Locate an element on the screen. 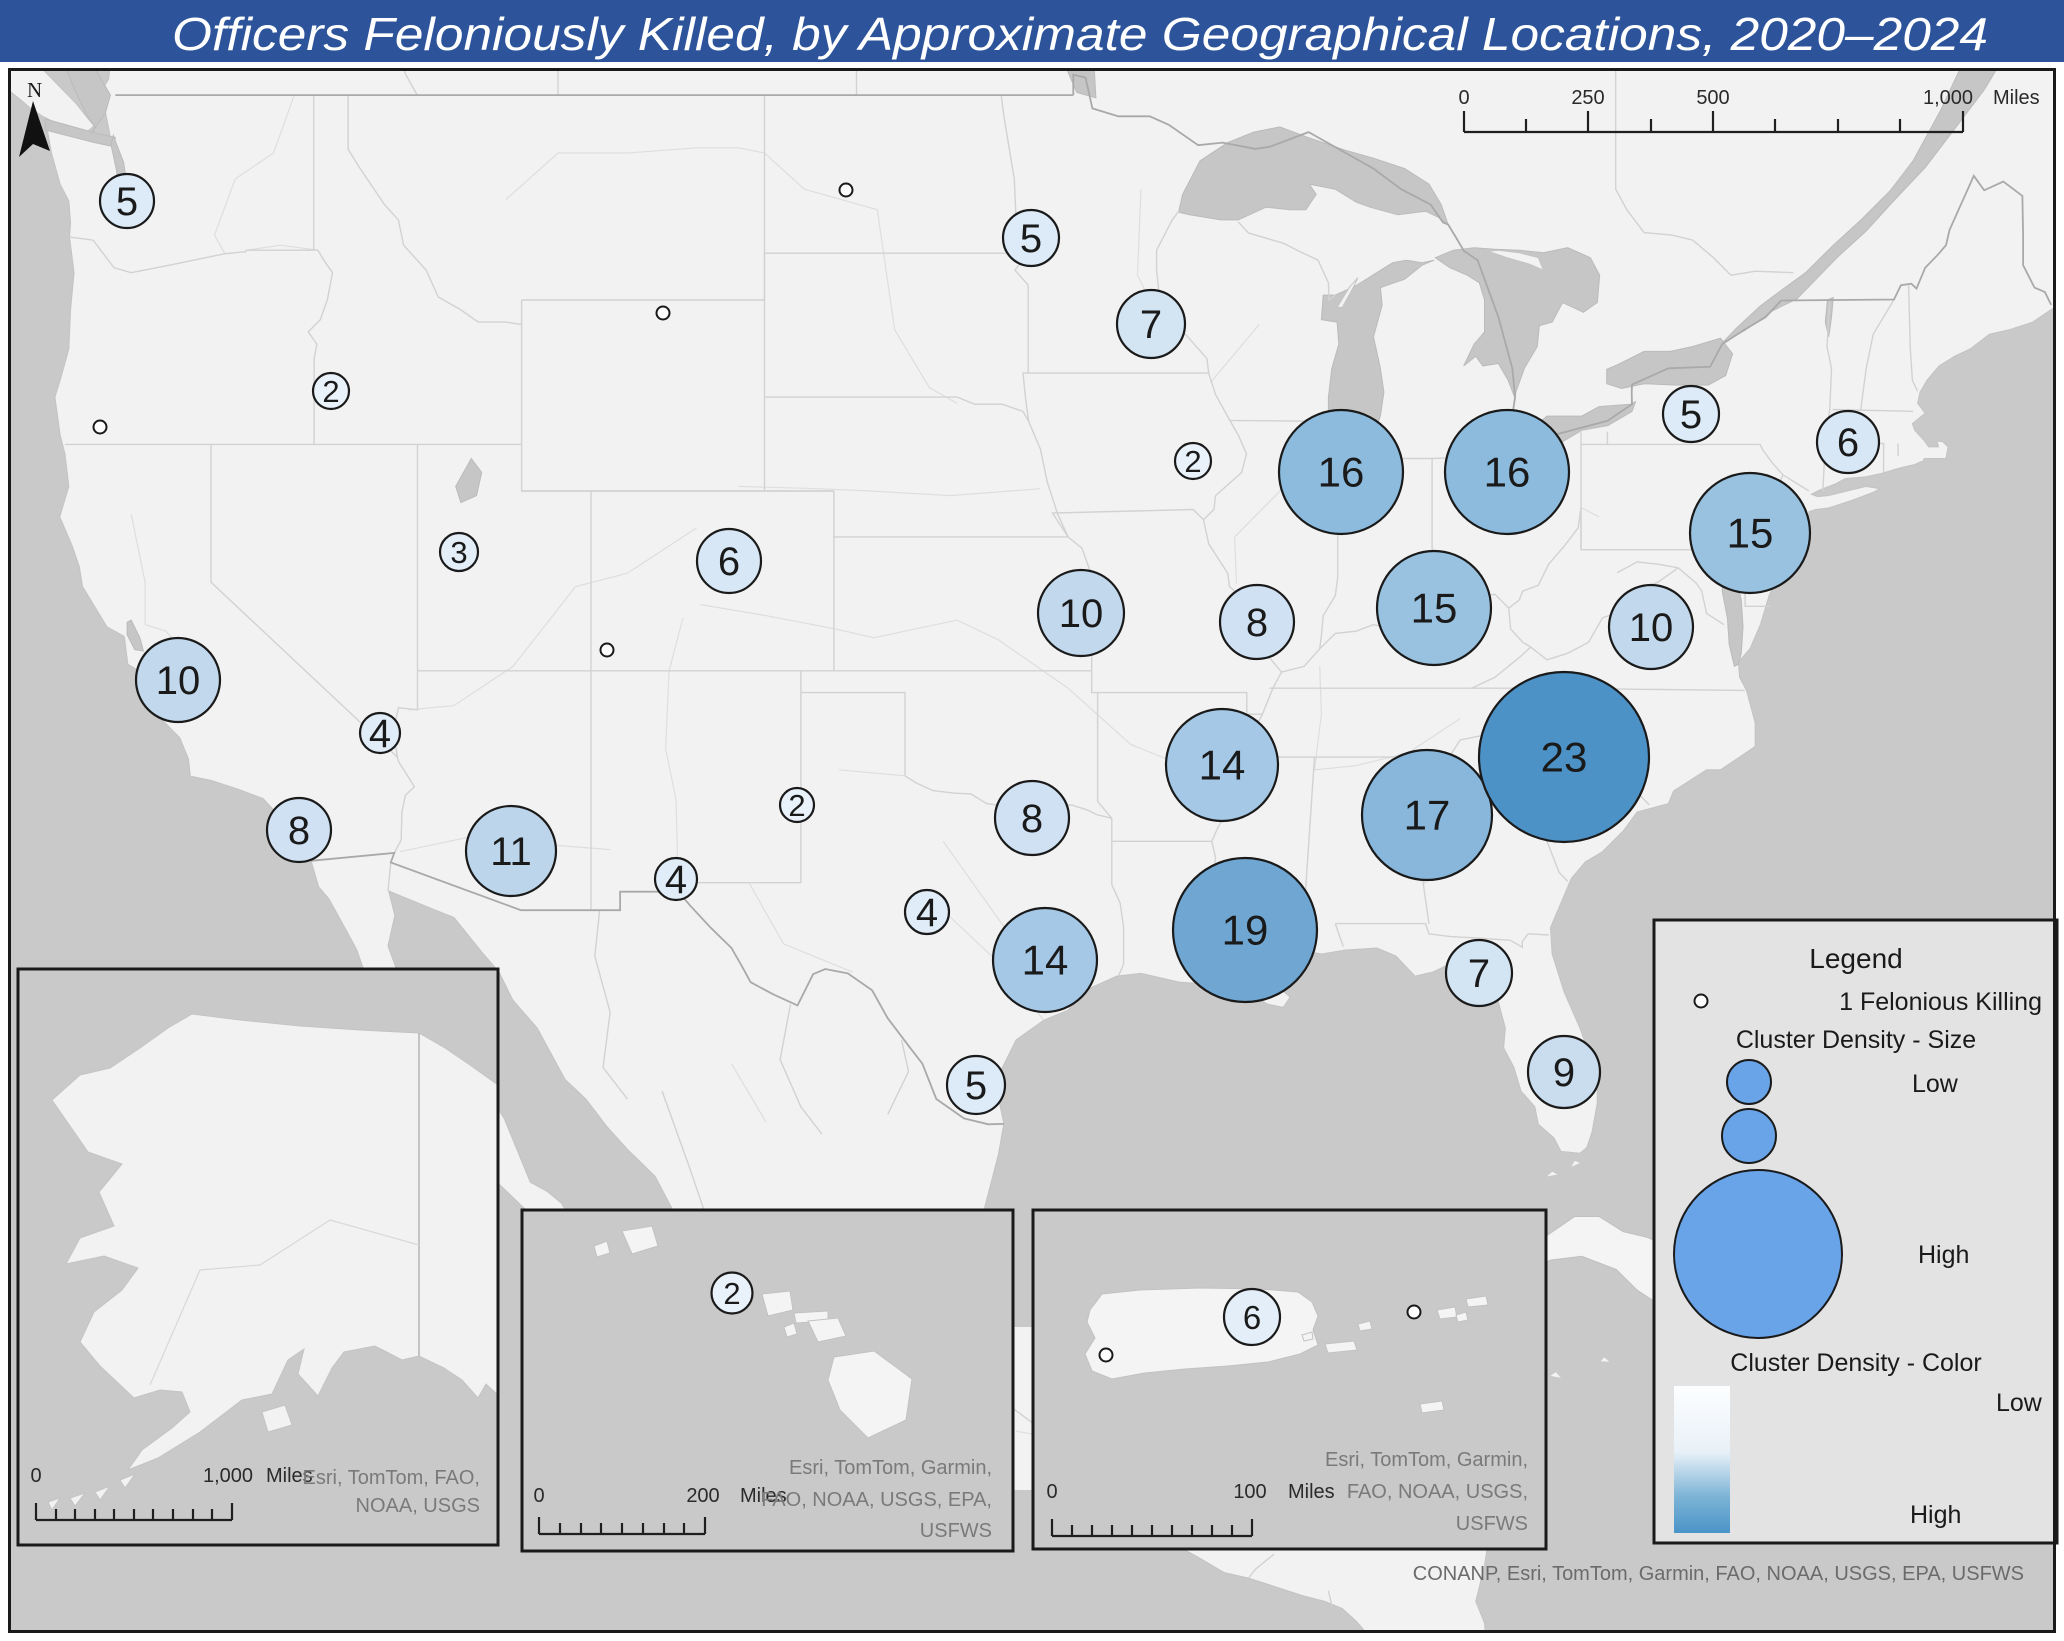 The width and height of the screenshot is (2064, 1641). svg-text: 9 is located at coordinates (1564, 1073).